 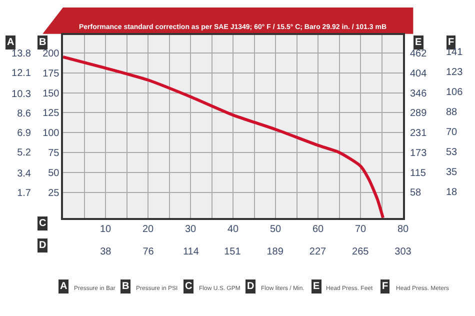 What do you see at coordinates (419, 94) in the screenshot?
I see `y3-tick-label: 346` at bounding box center [419, 94].